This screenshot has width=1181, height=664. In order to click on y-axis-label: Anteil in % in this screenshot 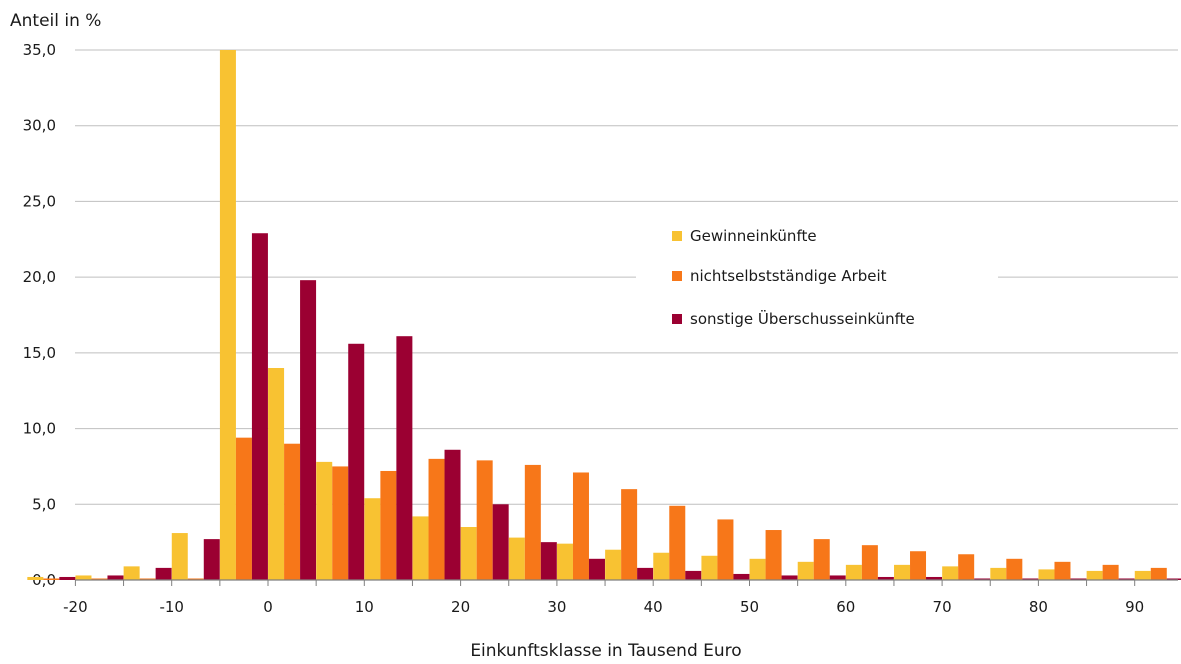, I will do `click(55, 21)`.